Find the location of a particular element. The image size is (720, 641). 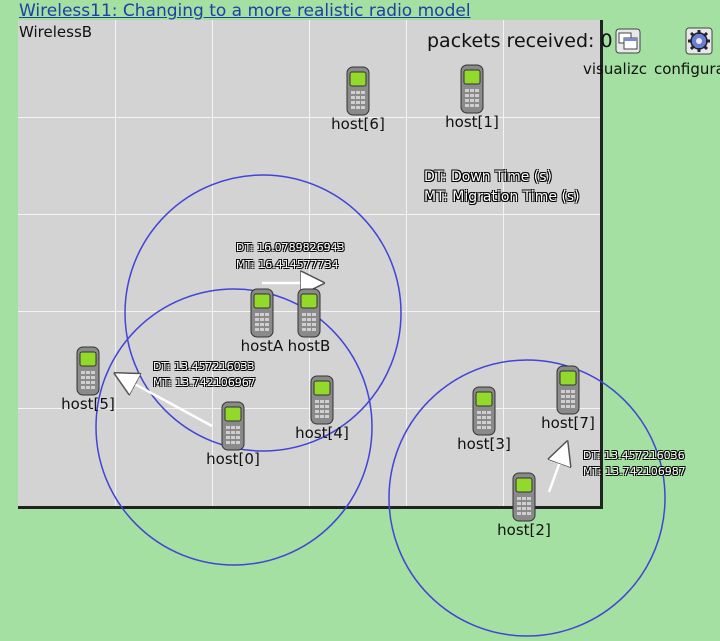

host-3: host[3] is located at coordinates (484, 419).